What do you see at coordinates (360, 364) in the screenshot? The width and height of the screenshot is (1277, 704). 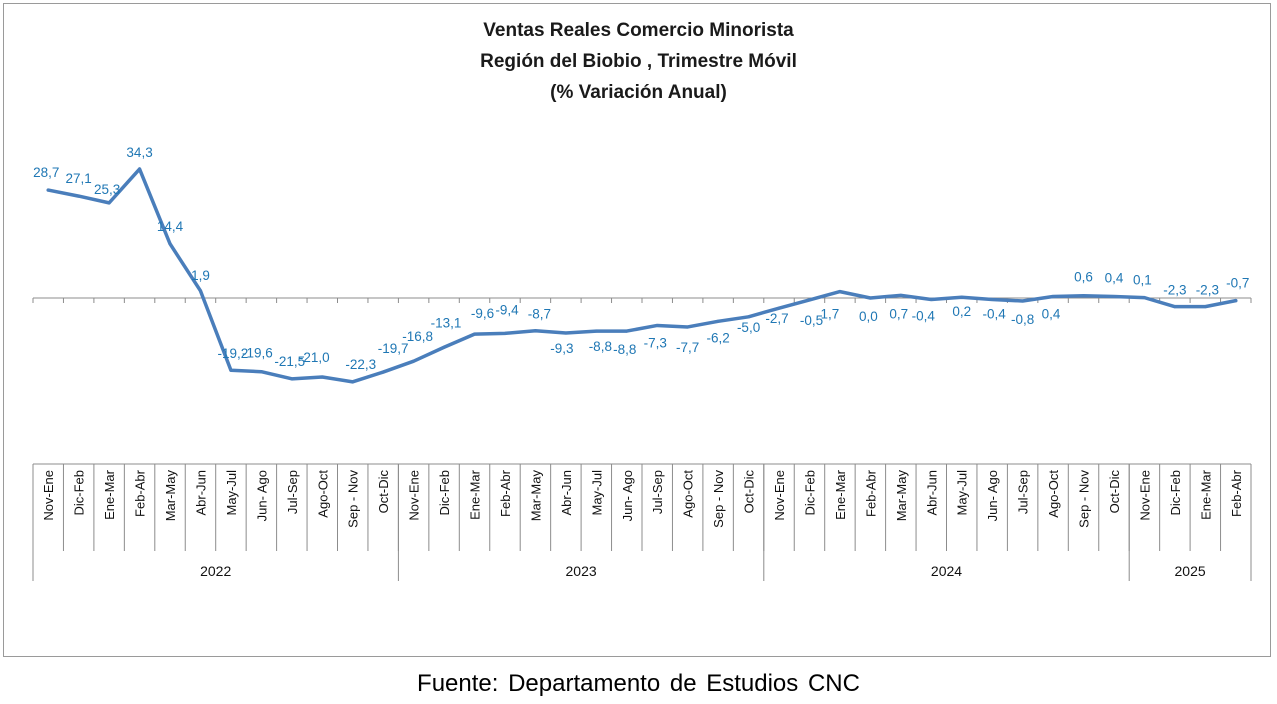 I see `data-label: -22,3` at bounding box center [360, 364].